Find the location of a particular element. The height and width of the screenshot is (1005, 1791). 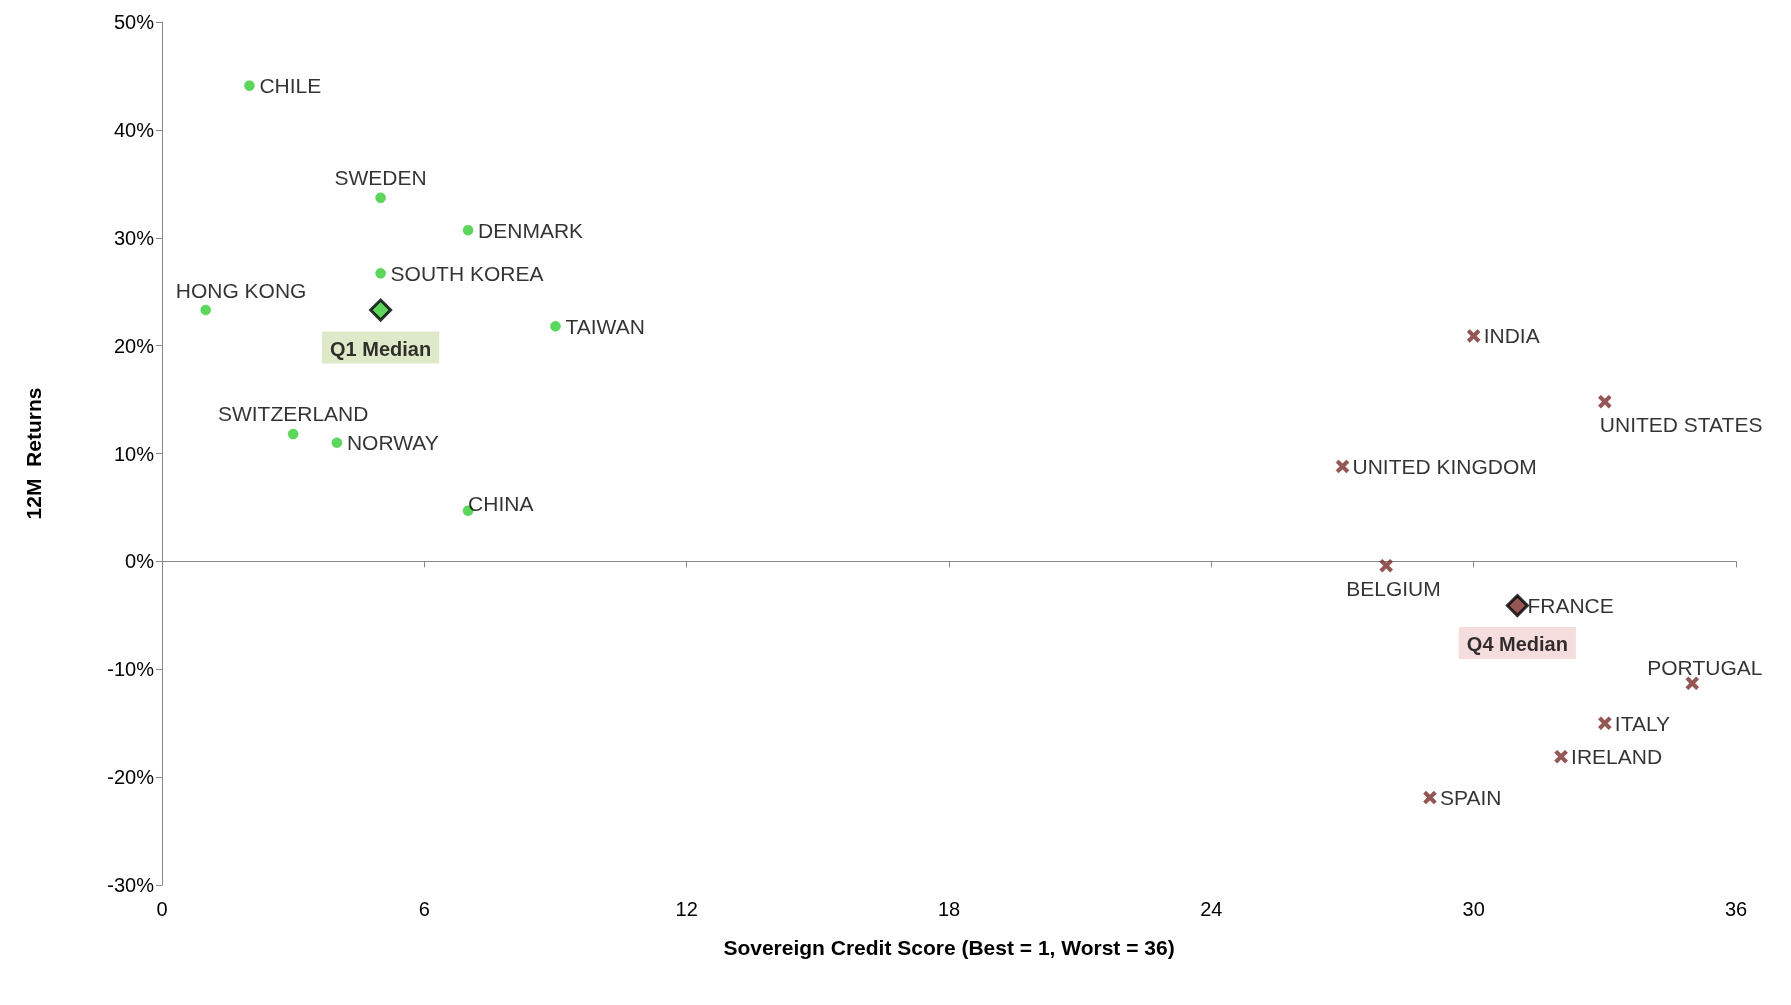

y-tick-label: 40% is located at coordinates (134, 129).